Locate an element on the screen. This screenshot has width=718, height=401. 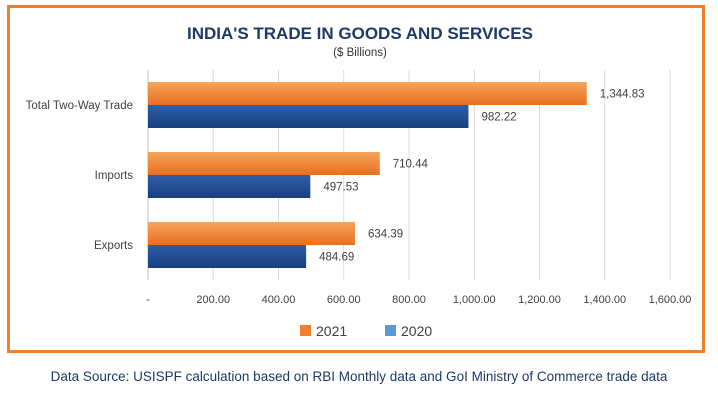
x-tick-label: 1,600.00 is located at coordinates (670, 300).